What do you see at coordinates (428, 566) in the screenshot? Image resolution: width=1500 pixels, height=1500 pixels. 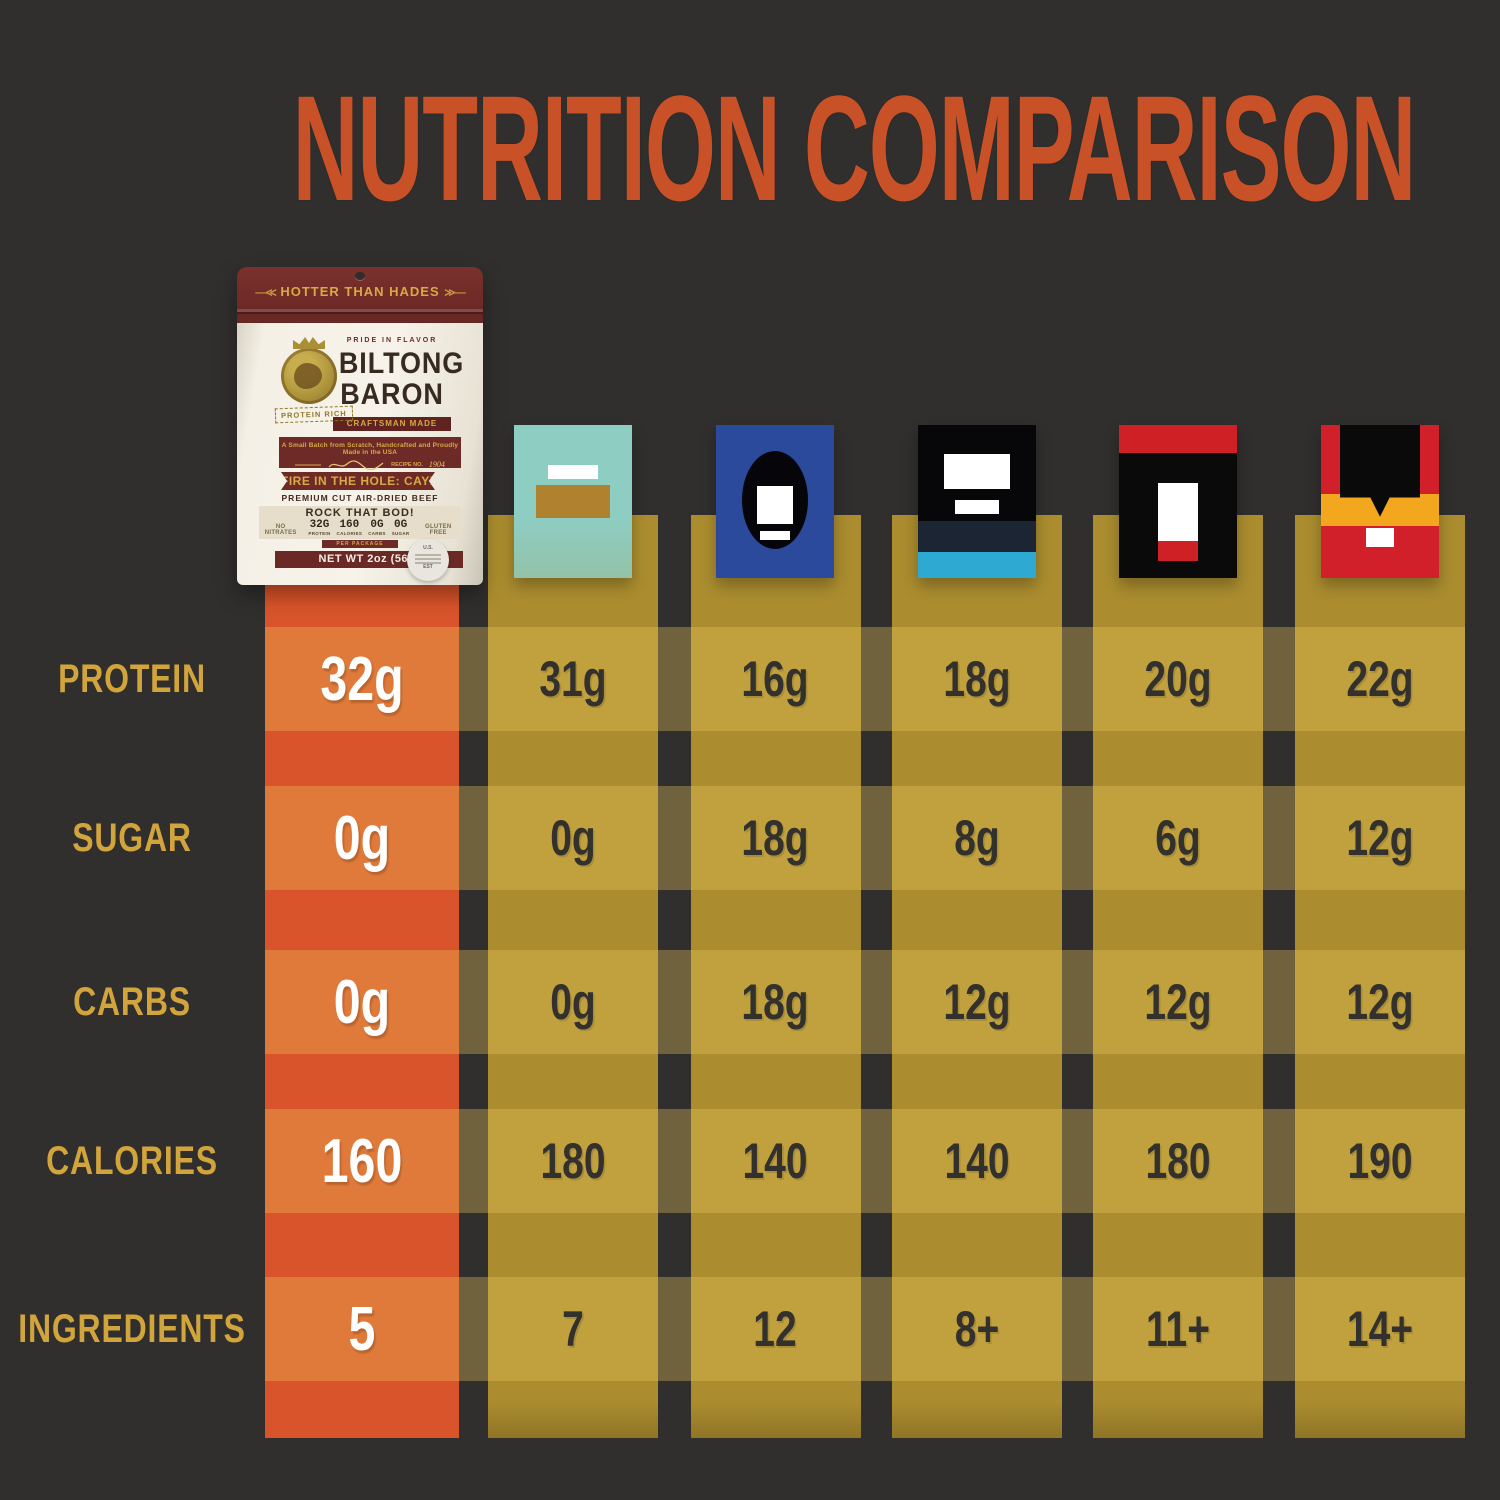 I see `usda-stamp-bottom-text: EST` at bounding box center [428, 566].